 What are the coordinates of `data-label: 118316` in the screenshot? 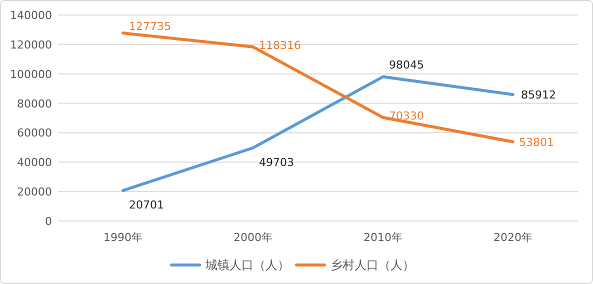 It's located at (280, 45).